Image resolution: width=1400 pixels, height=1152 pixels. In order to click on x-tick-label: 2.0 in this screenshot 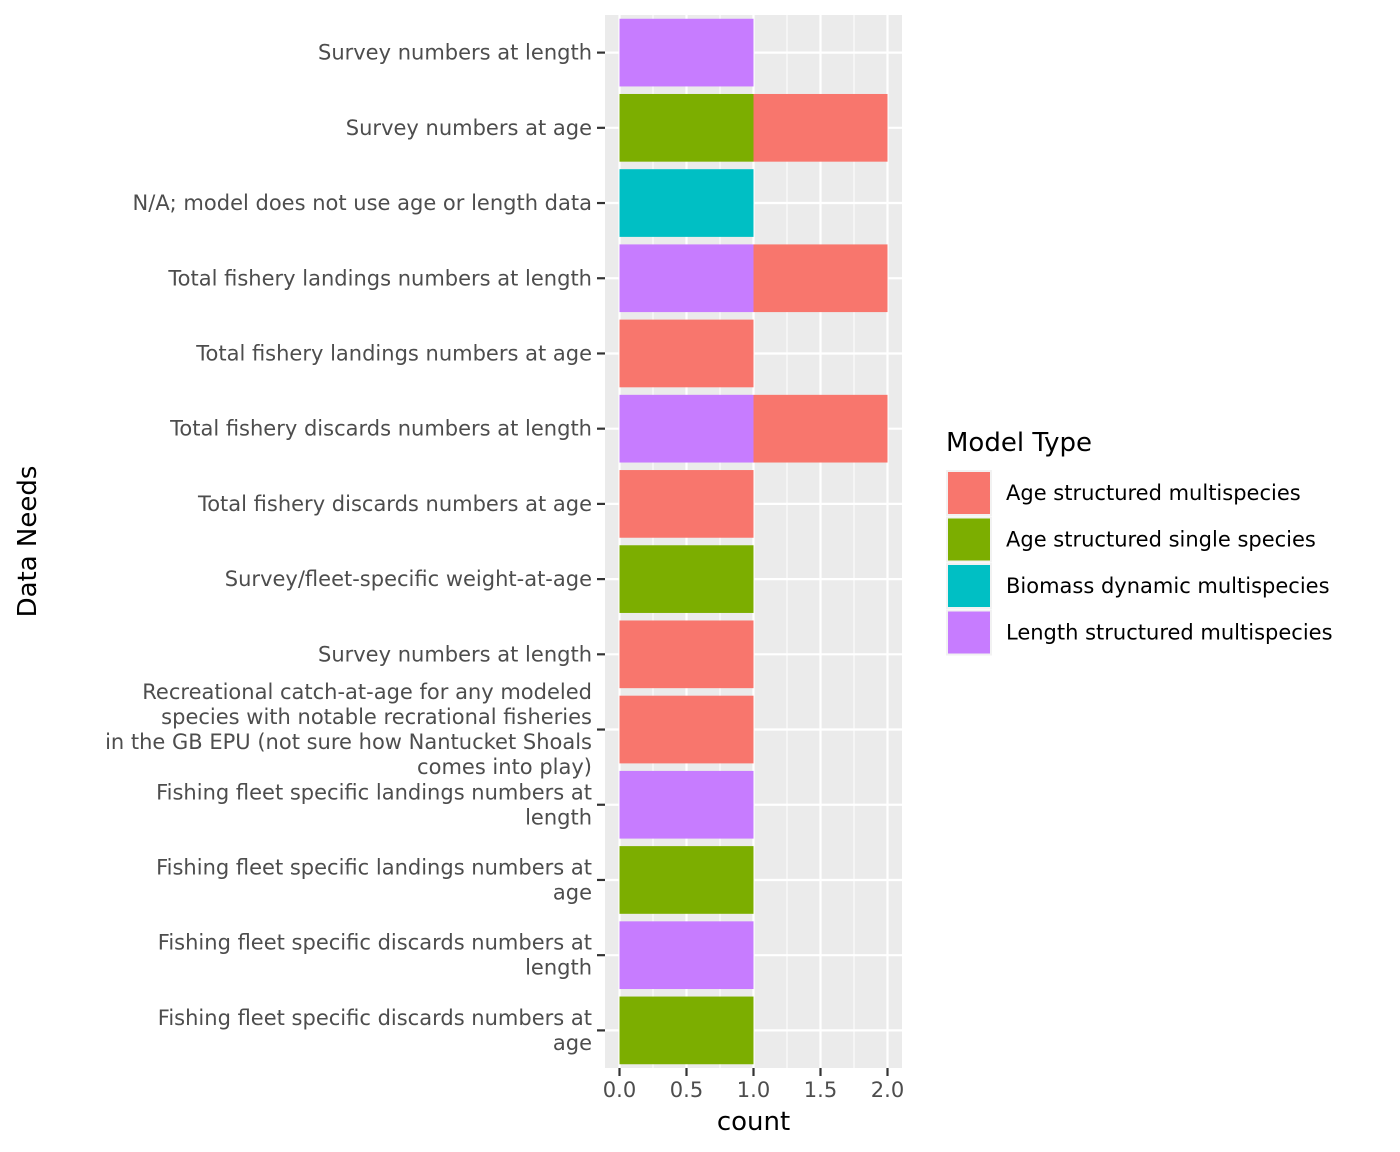, I will do `click(887, 1090)`.